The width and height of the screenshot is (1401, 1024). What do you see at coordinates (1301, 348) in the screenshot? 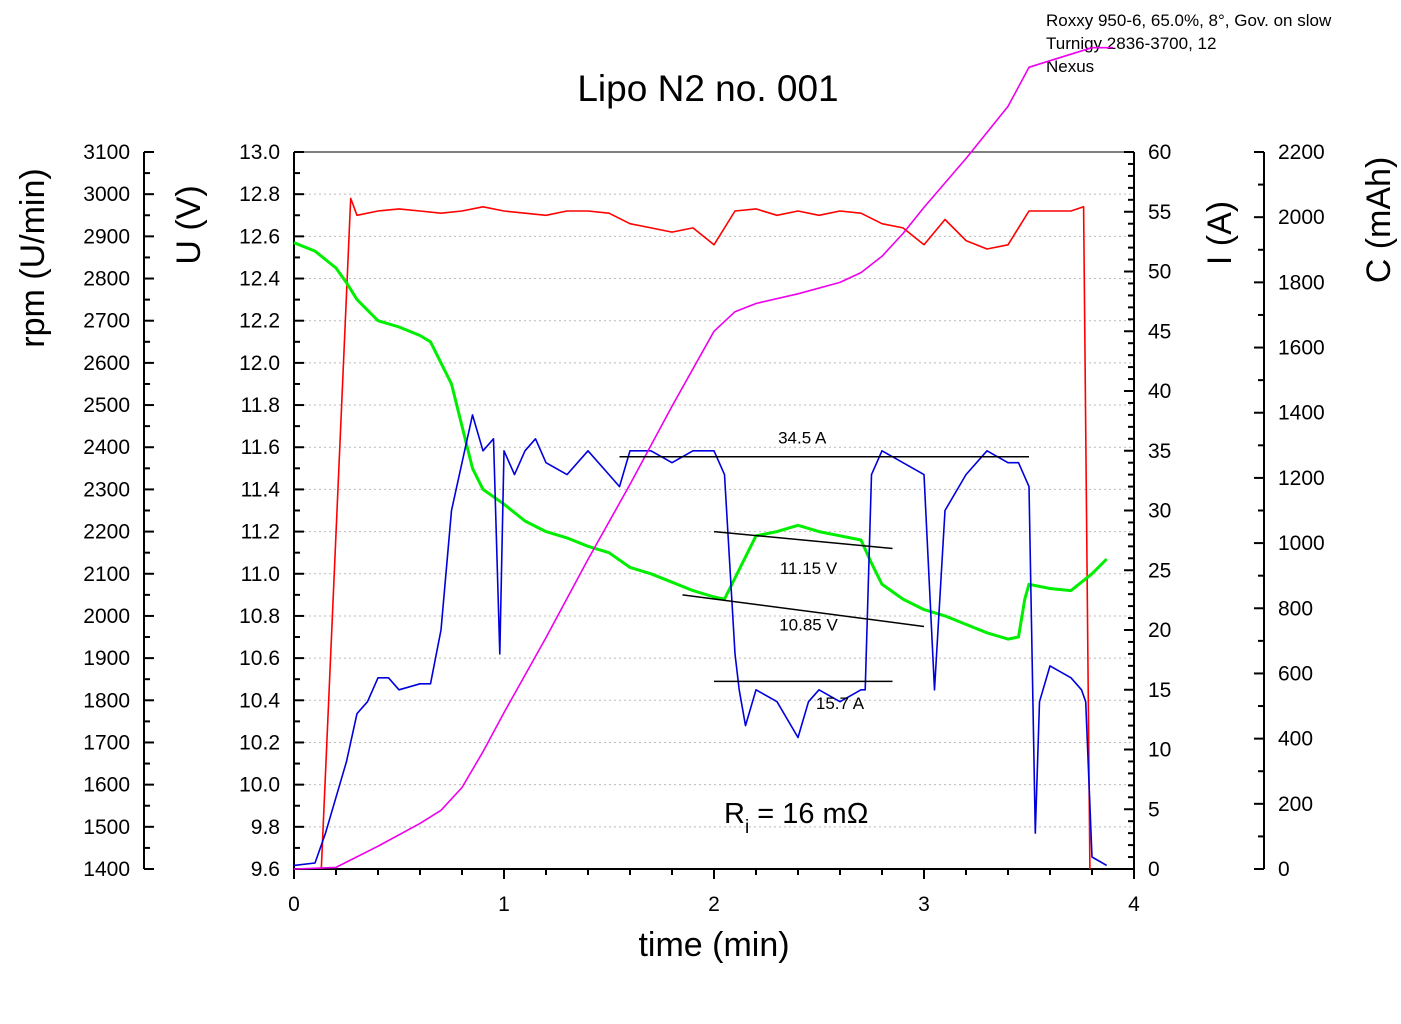
I see `capacity-tick-label: 1600` at bounding box center [1301, 348].